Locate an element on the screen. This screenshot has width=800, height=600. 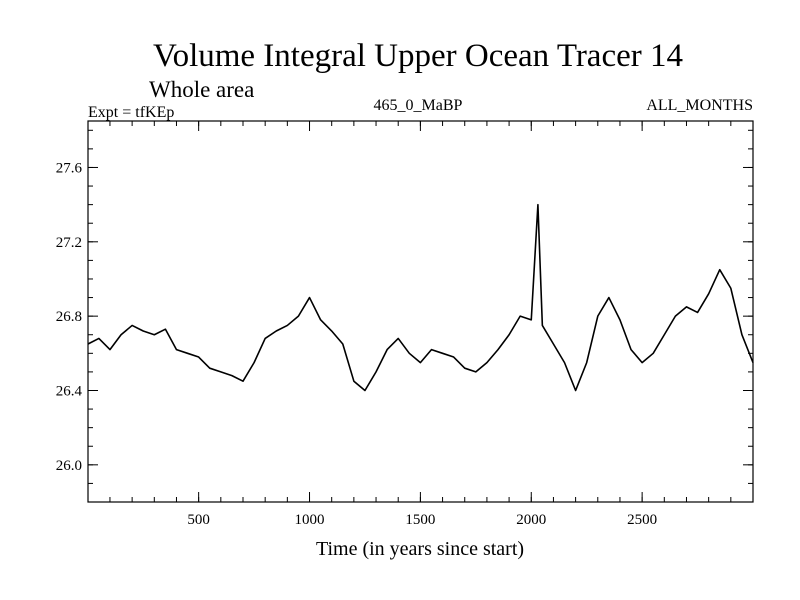
y-tick-label: 27.2 is located at coordinates (69, 243).